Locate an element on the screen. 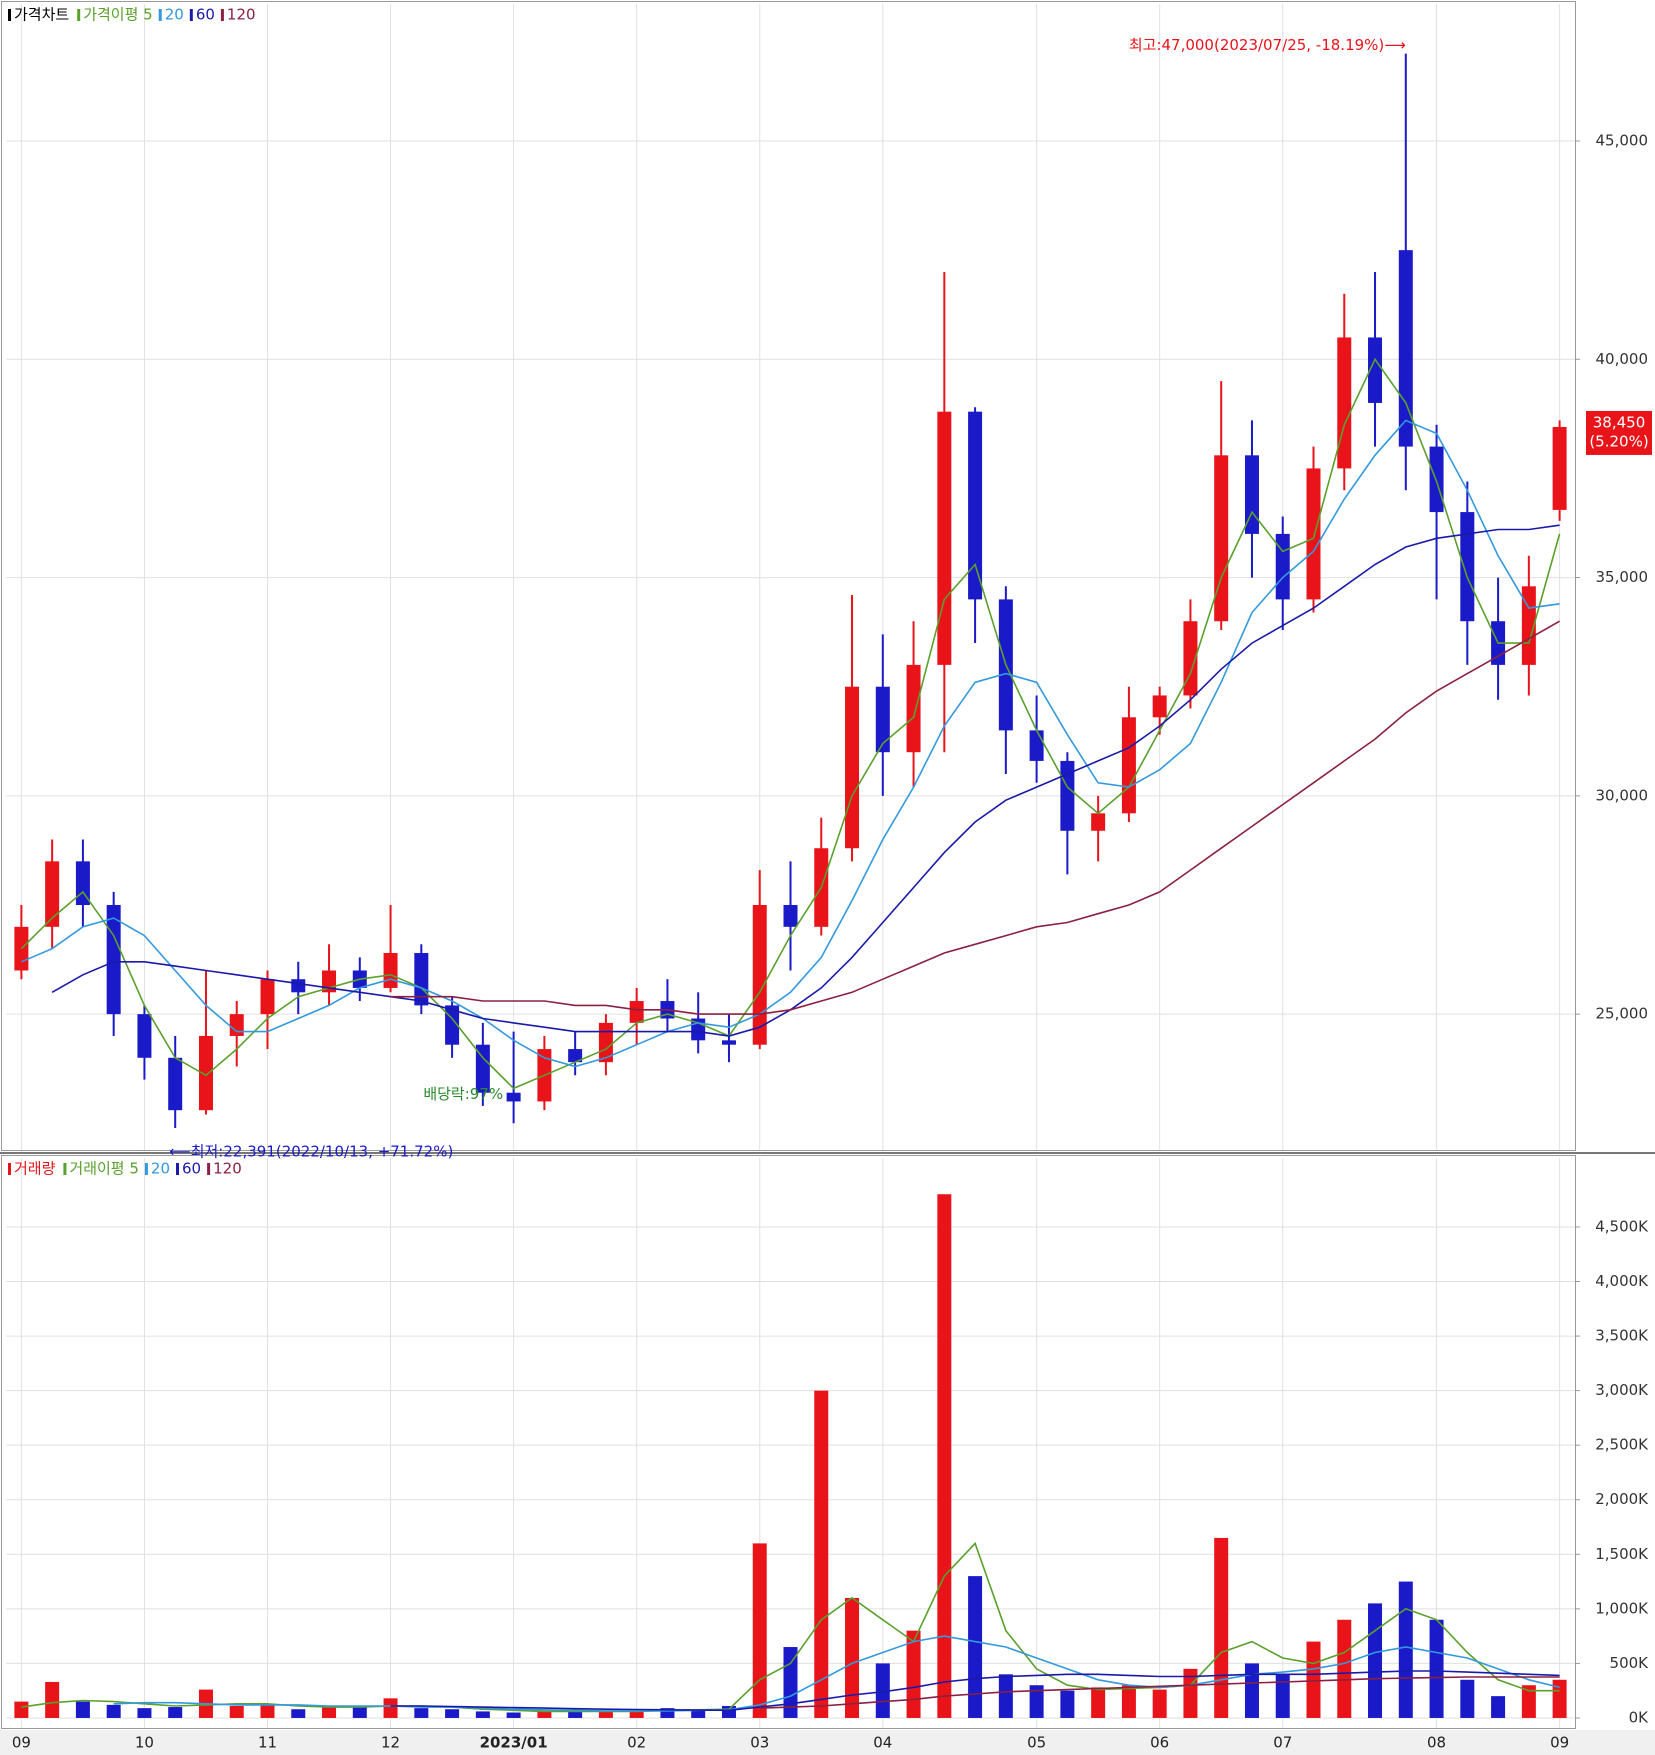  y-tick-label: 3,000K is located at coordinates (1622, 1390).